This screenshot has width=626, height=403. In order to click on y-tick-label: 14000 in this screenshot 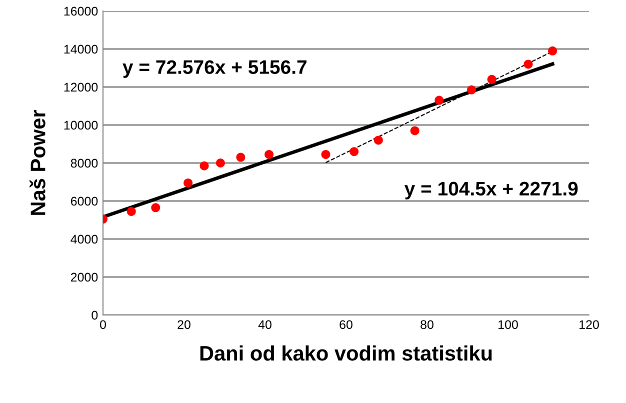, I will do `click(81, 49)`.